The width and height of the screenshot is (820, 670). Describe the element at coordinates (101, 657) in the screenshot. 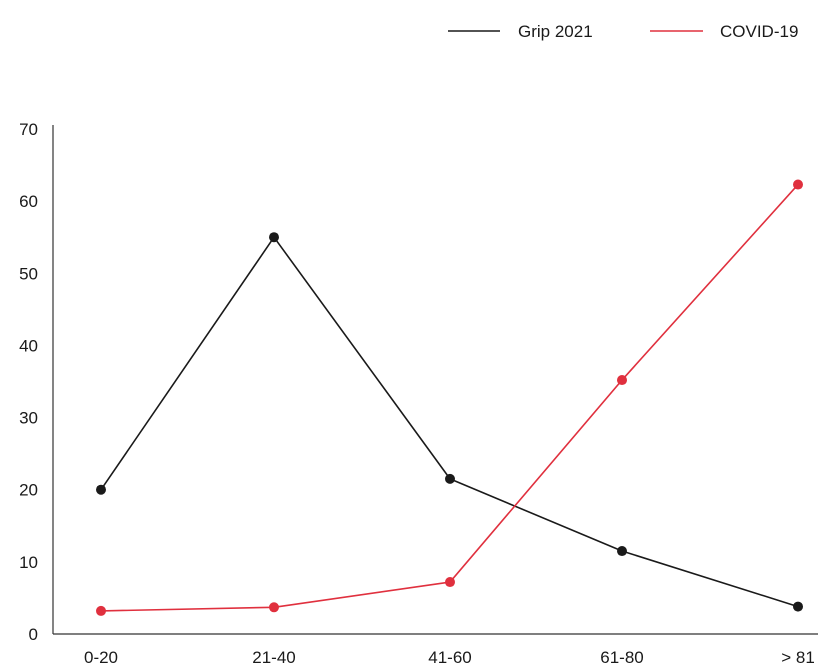

I see `x-tick-label: 0-20` at that location.